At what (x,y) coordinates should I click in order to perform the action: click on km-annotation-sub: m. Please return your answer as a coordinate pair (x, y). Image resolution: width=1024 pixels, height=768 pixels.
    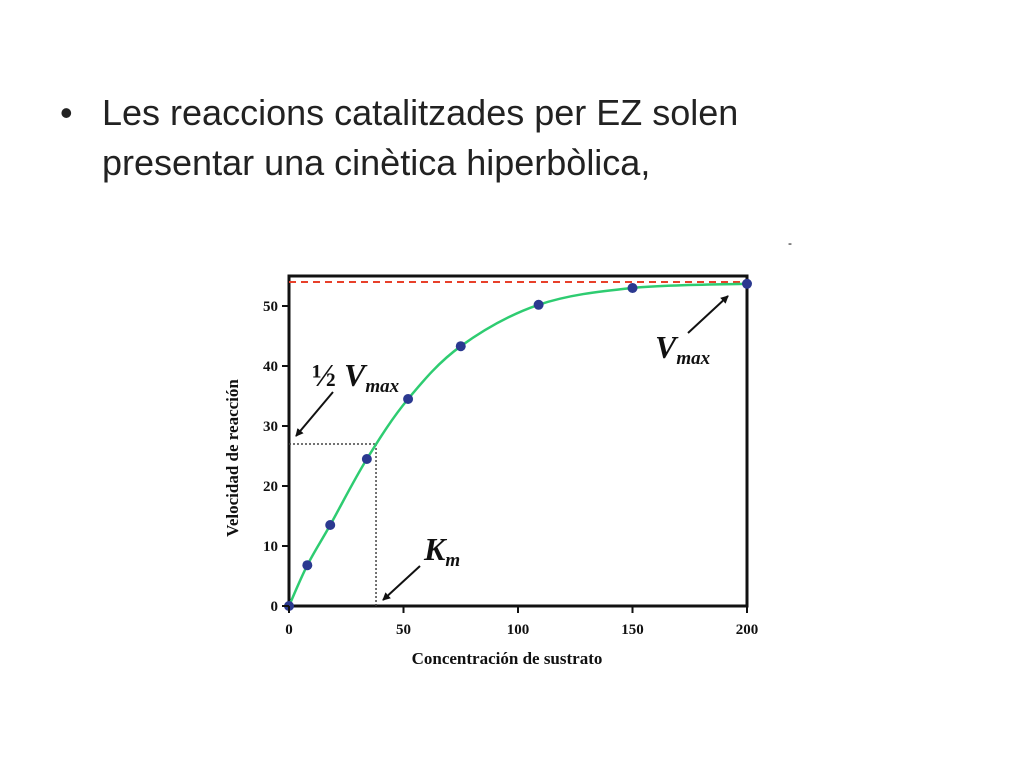
    Looking at the image, I should click on (452, 560).